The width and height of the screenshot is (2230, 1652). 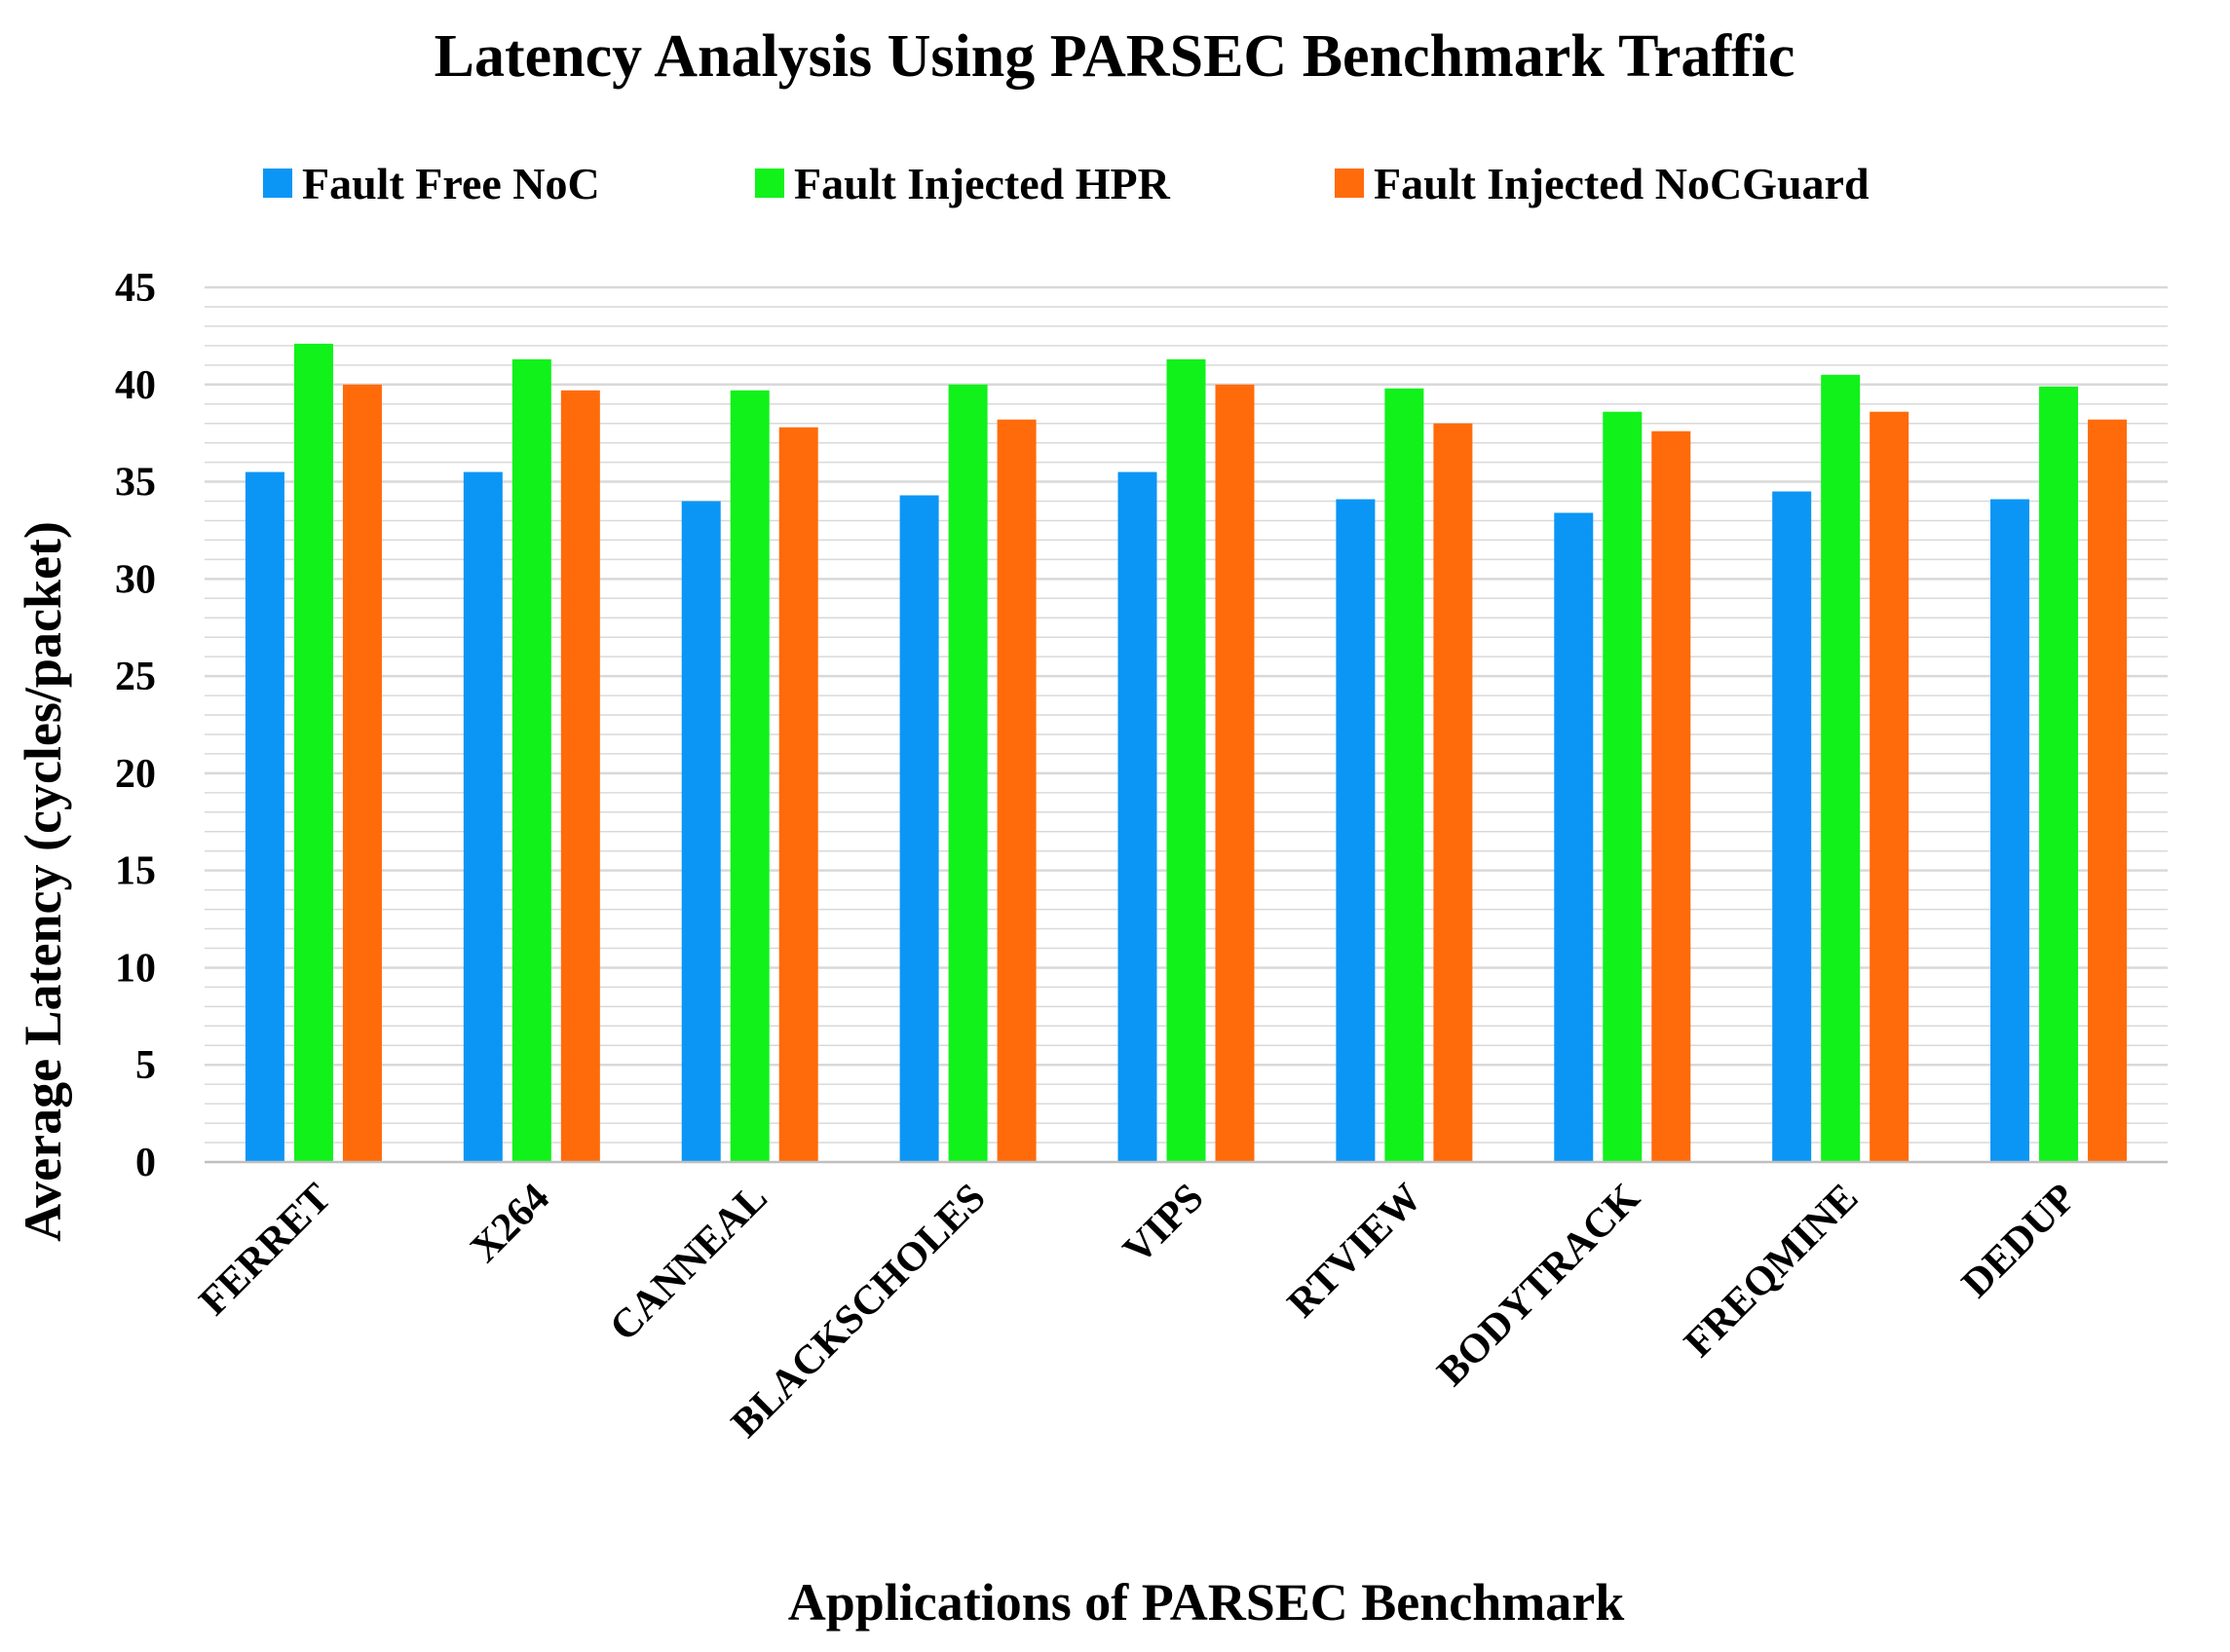 What do you see at coordinates (135, 385) in the screenshot?
I see `y-tick-label: 40` at bounding box center [135, 385].